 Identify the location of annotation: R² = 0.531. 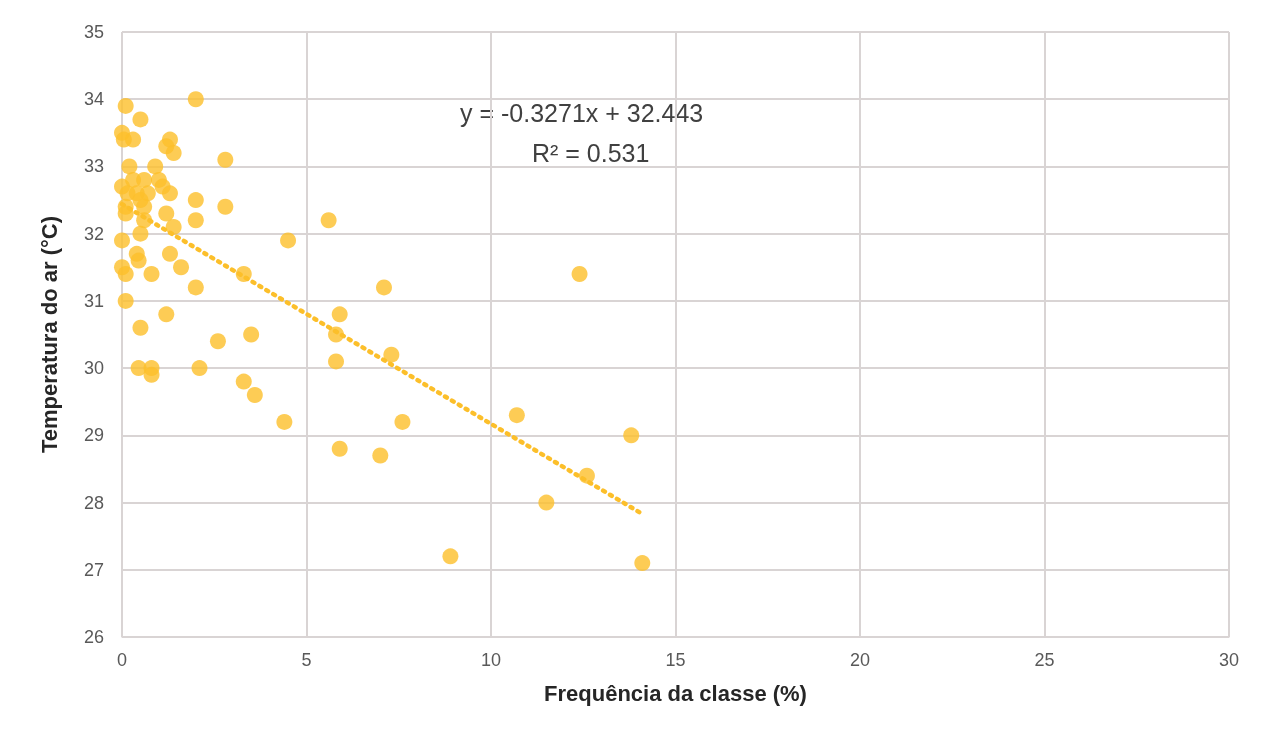
(591, 152).